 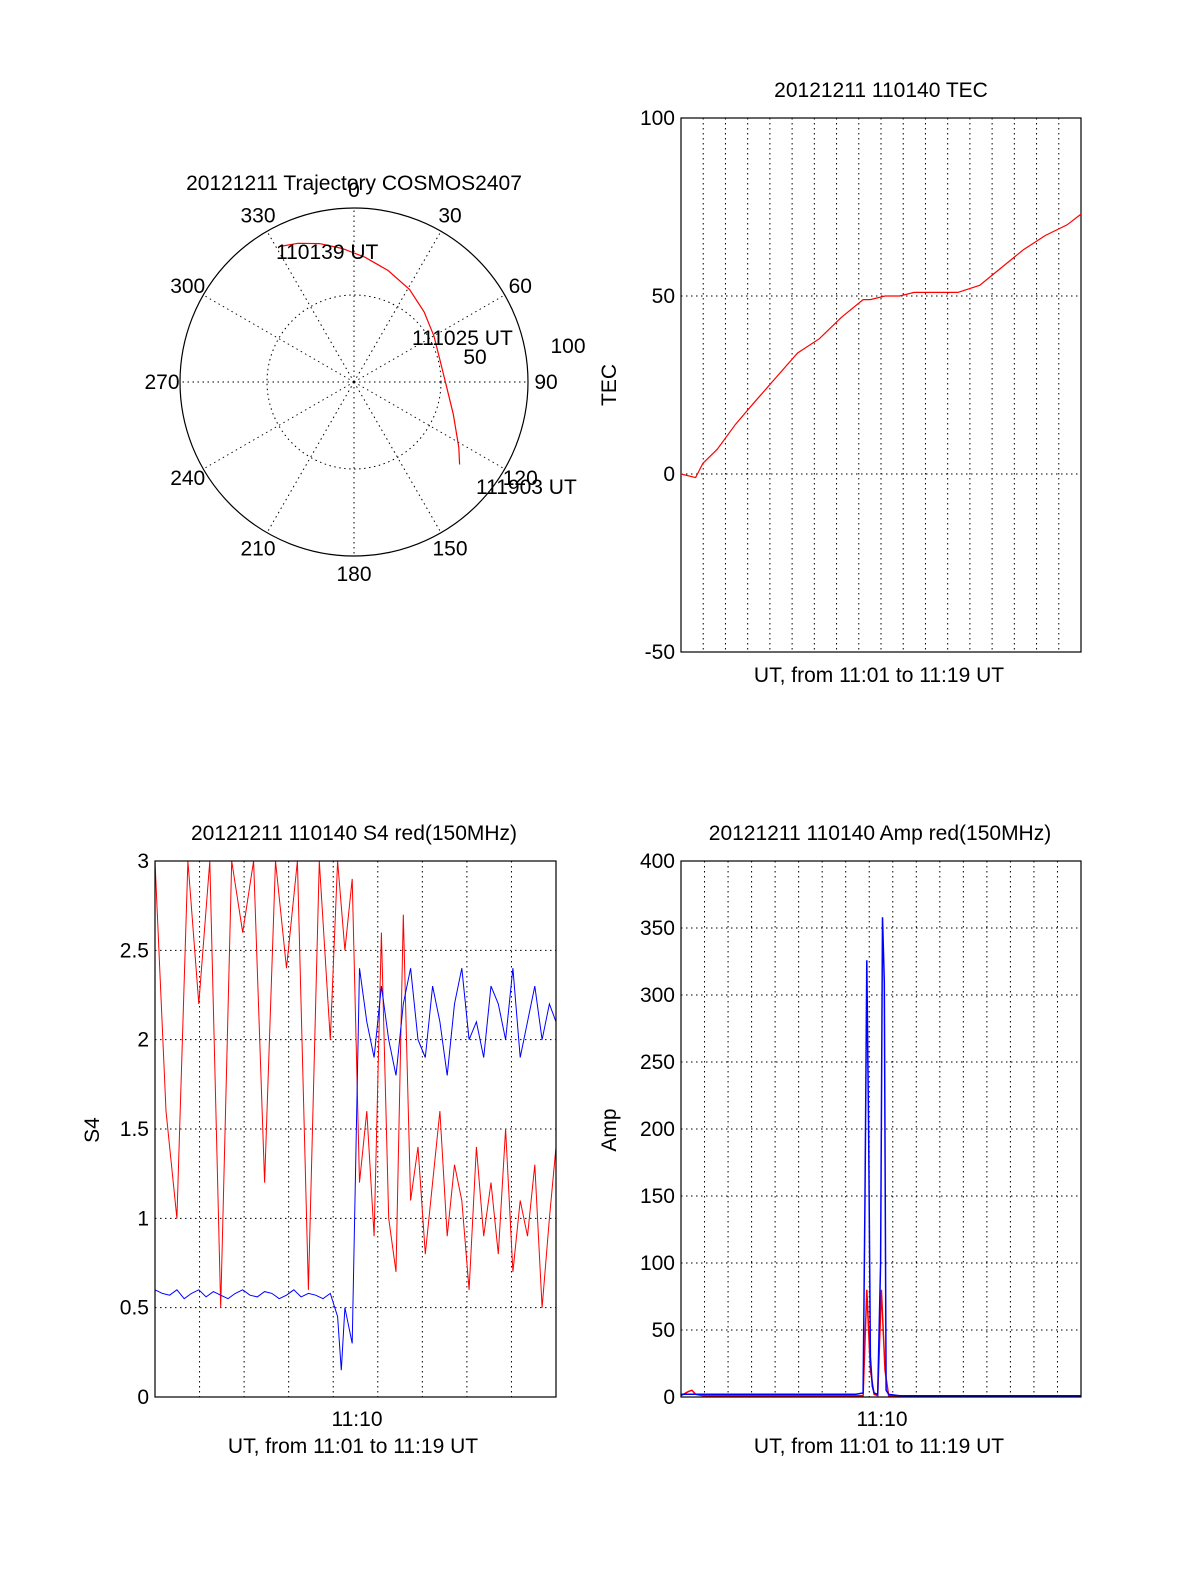 I want to click on s4-y-ticks: 0 0.5 1 1.5 2 2.5 3, so click(x=134, y=1129).